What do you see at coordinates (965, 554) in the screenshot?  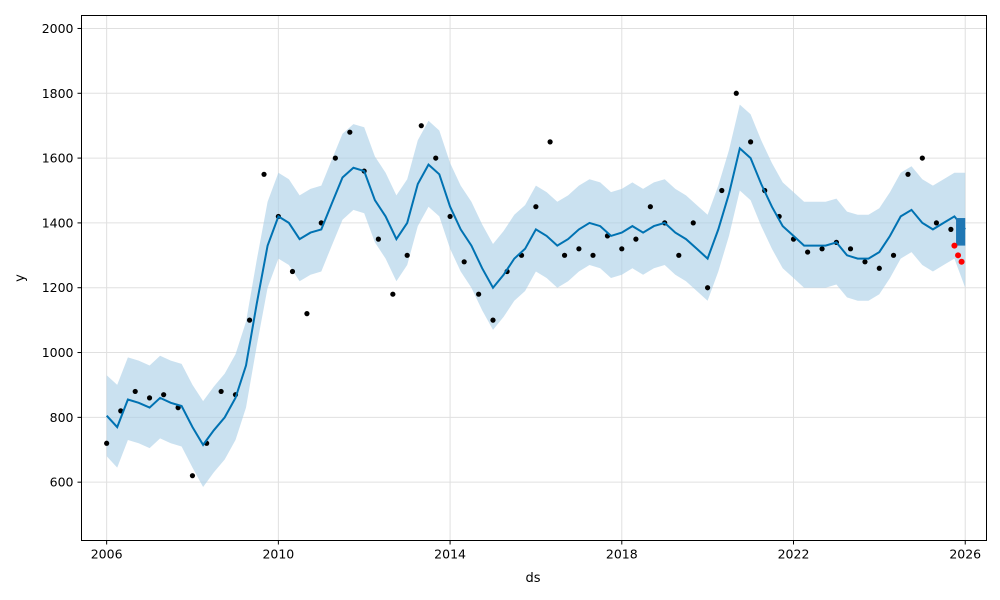 I see `x-tick-label: 2026` at bounding box center [965, 554].